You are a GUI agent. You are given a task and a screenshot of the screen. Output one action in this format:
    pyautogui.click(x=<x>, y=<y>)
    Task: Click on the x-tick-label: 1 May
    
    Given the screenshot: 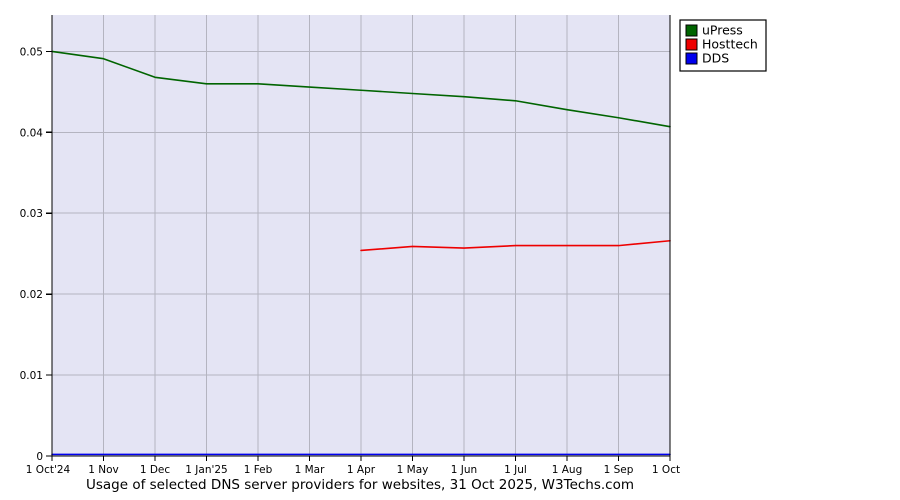 What is the action you would take?
    pyautogui.click(x=413, y=470)
    